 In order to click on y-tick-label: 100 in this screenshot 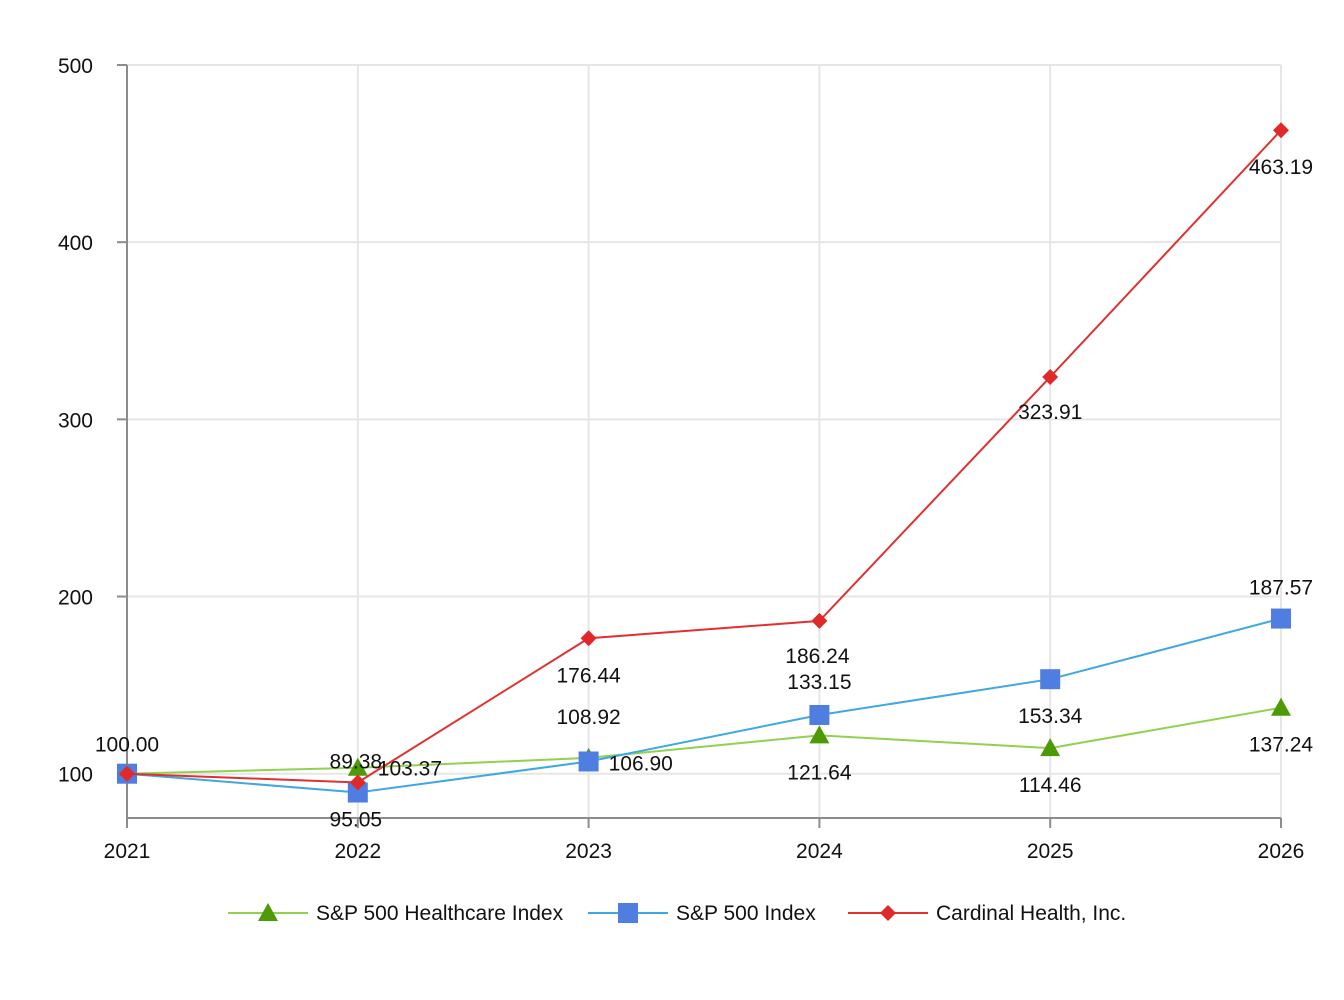, I will do `click(75, 775)`.